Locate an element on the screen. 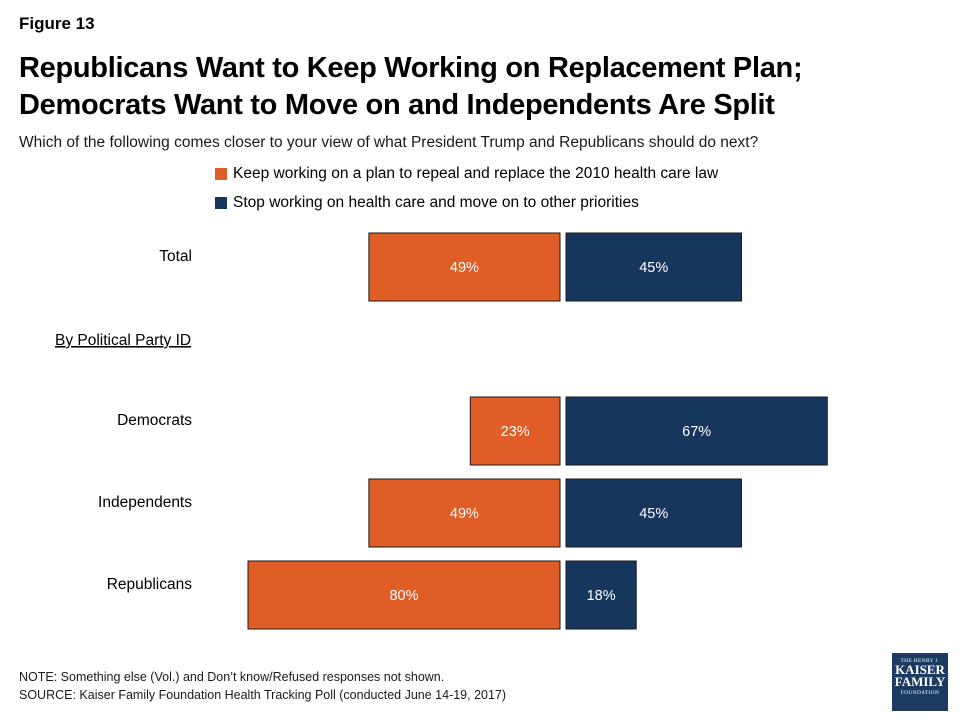  bar-label-stop-republicans: 18% is located at coordinates (601, 596).